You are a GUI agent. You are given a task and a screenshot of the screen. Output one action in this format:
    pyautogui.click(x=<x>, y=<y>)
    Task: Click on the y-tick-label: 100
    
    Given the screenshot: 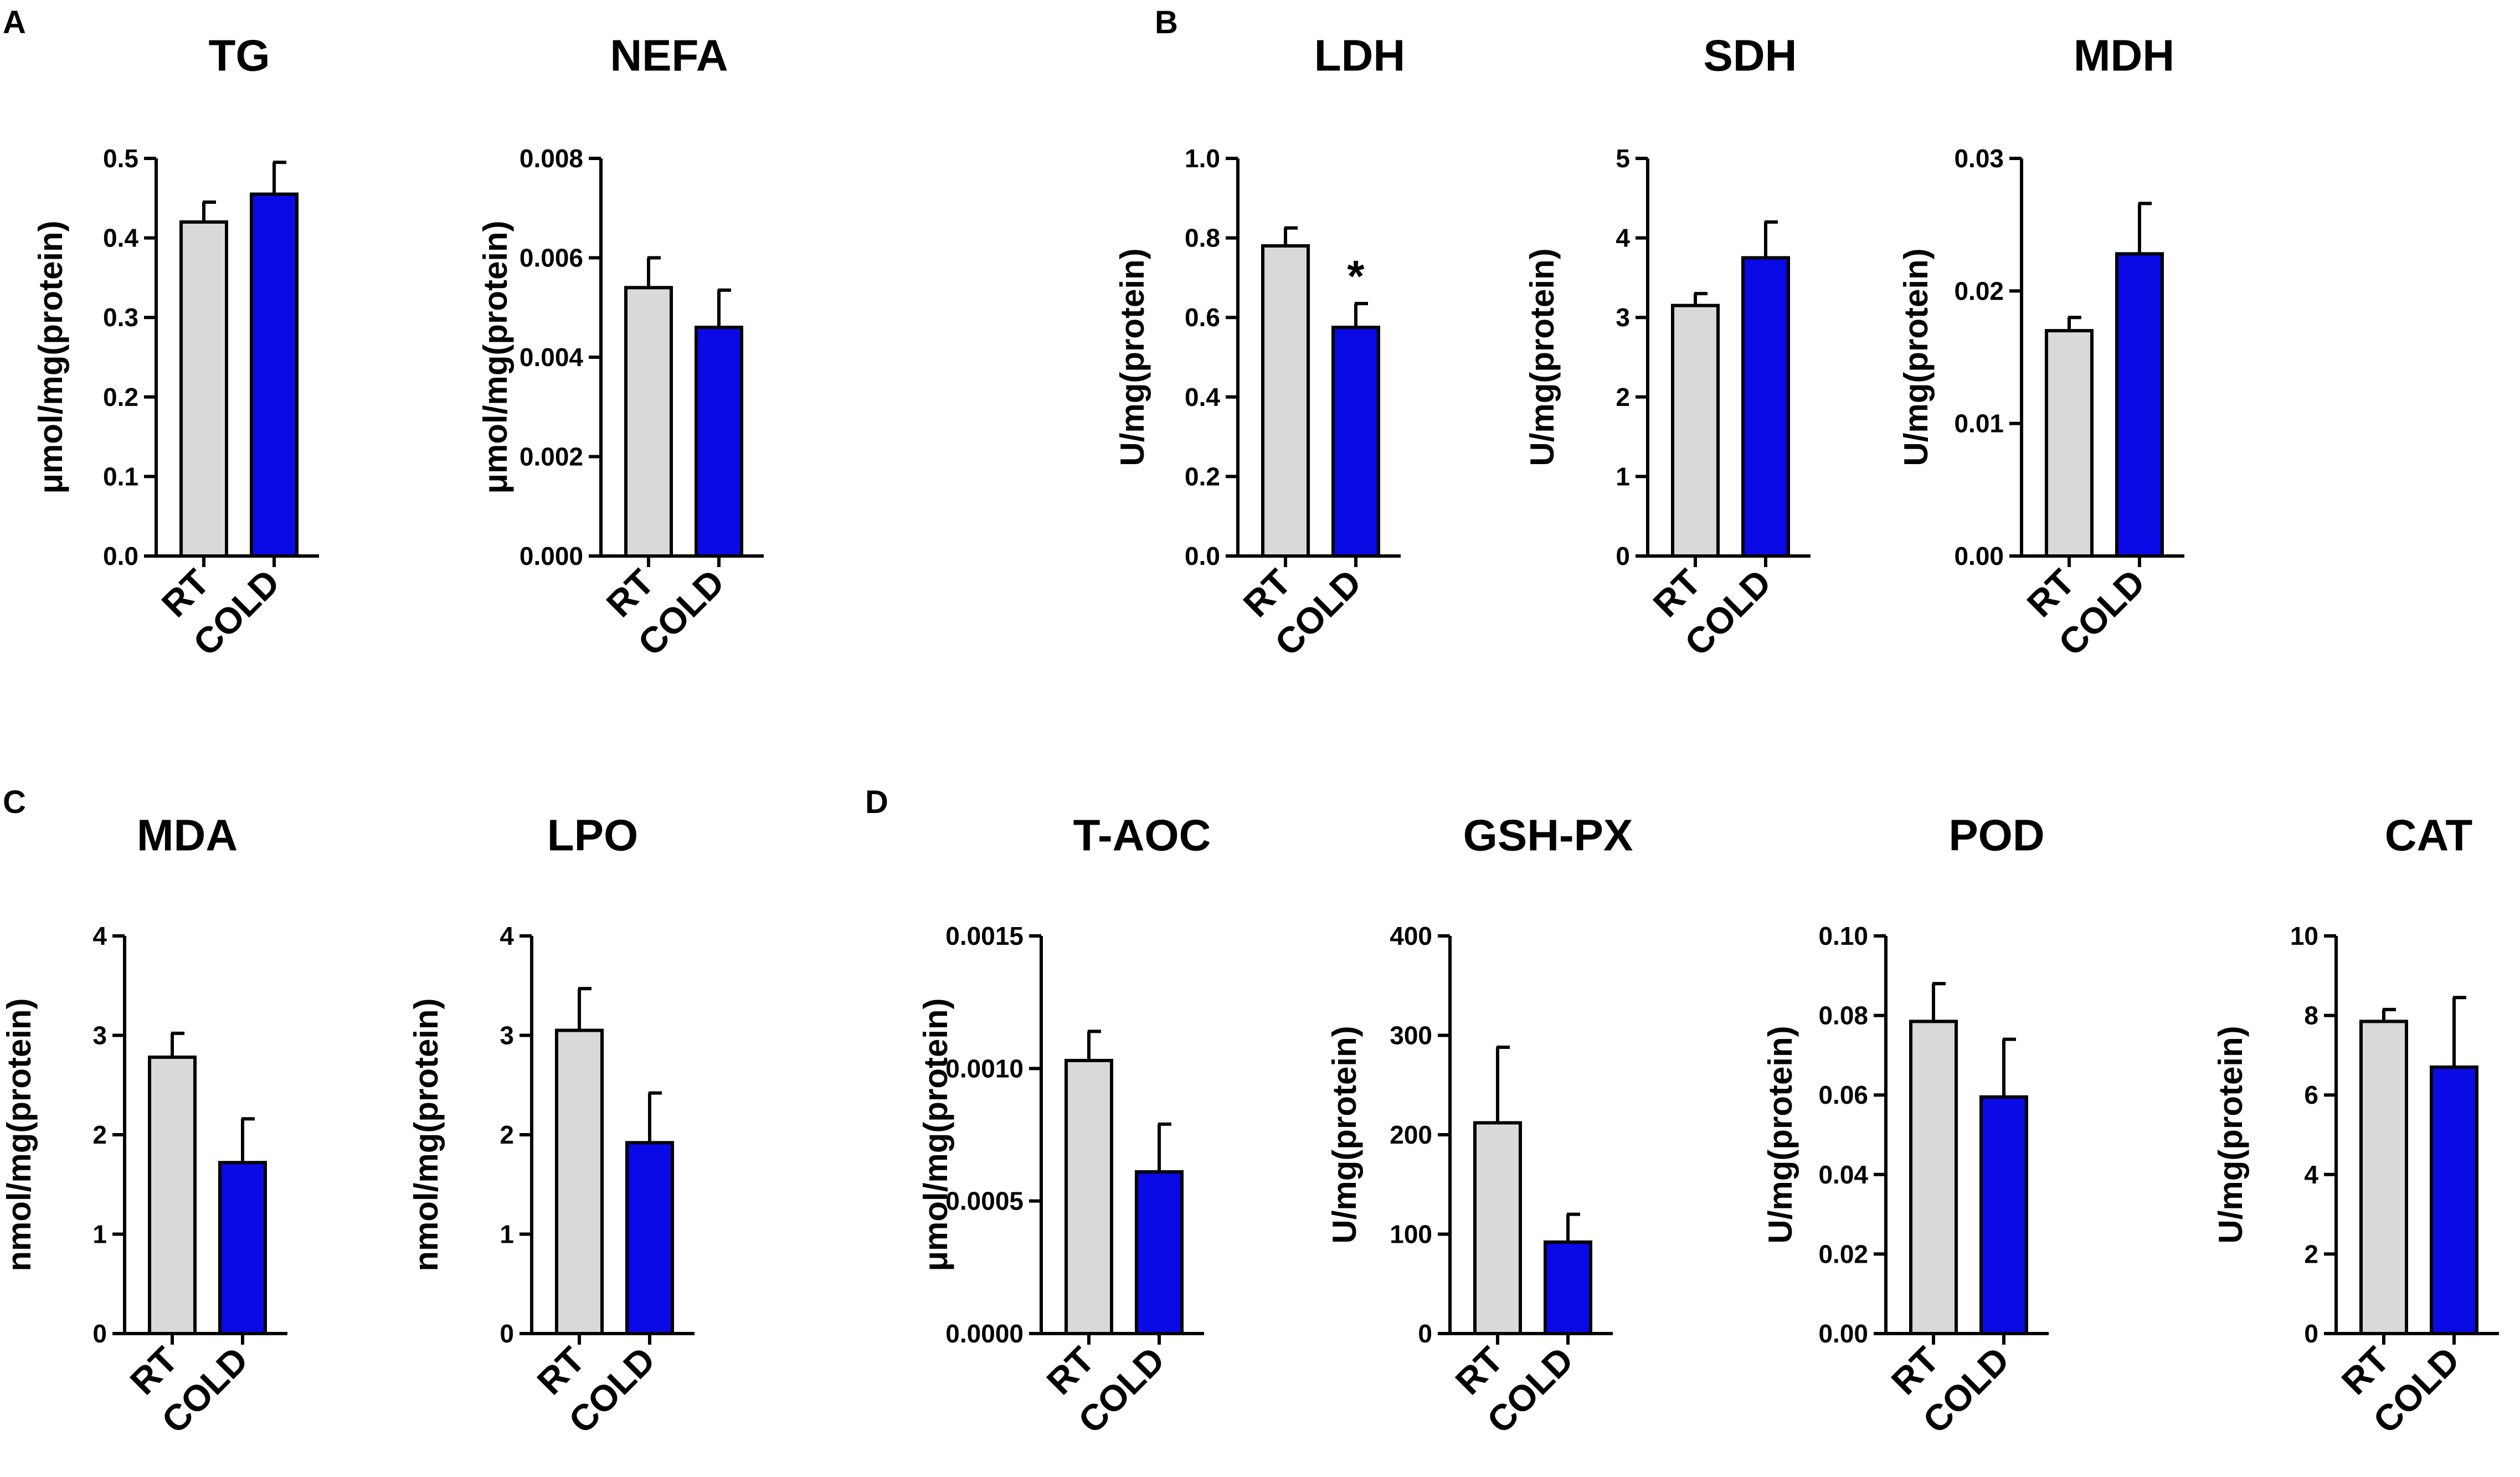 What is the action you would take?
    pyautogui.click(x=1411, y=1234)
    